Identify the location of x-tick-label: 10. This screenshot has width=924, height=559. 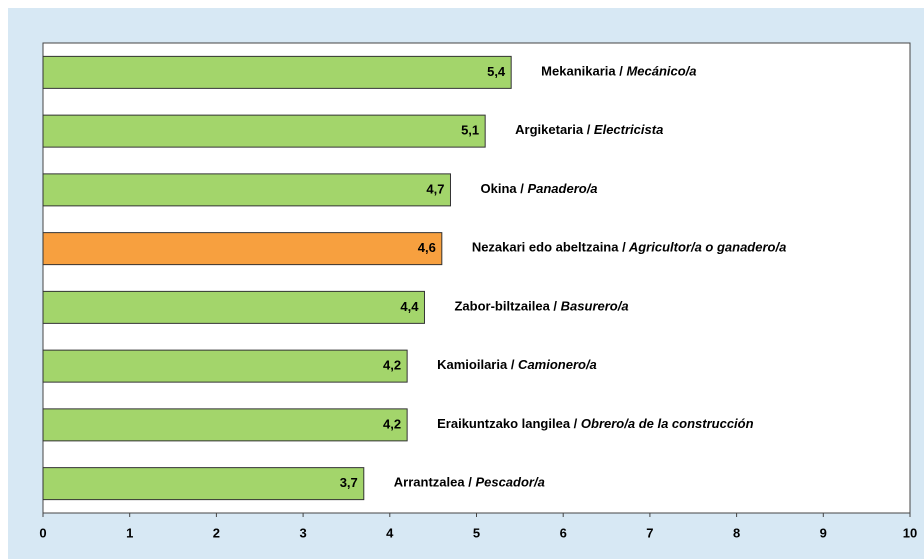
(910, 532).